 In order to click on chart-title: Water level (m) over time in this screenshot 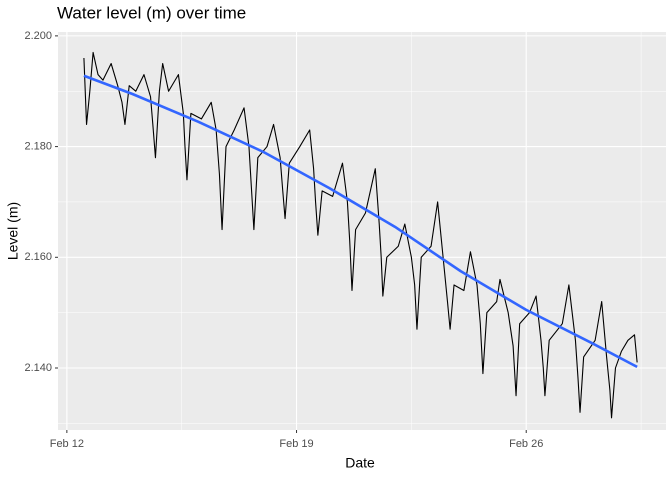, I will do `click(151, 12)`.